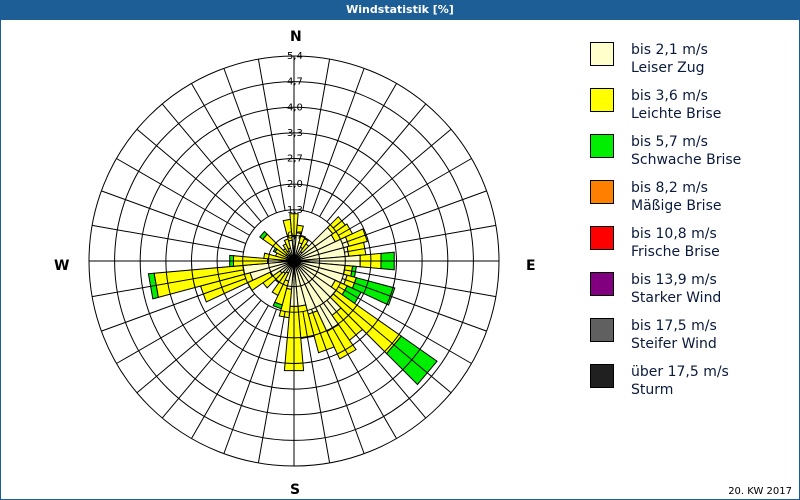  What do you see at coordinates (295, 210) in the screenshot?
I see `radial-tick-label: 1,3` at bounding box center [295, 210].